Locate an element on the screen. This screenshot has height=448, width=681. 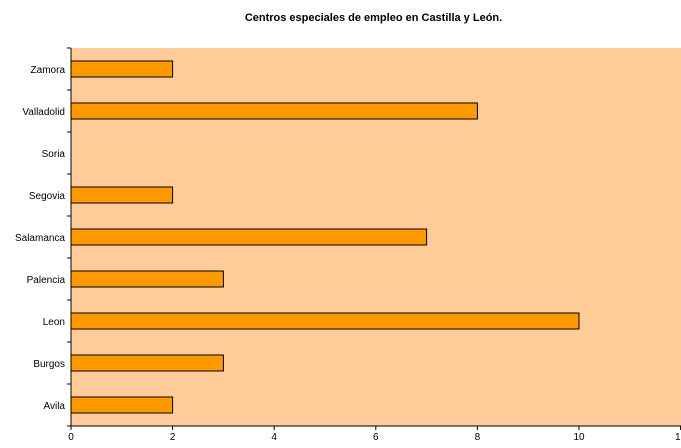
x-tick-label: 12 is located at coordinates (678, 437).